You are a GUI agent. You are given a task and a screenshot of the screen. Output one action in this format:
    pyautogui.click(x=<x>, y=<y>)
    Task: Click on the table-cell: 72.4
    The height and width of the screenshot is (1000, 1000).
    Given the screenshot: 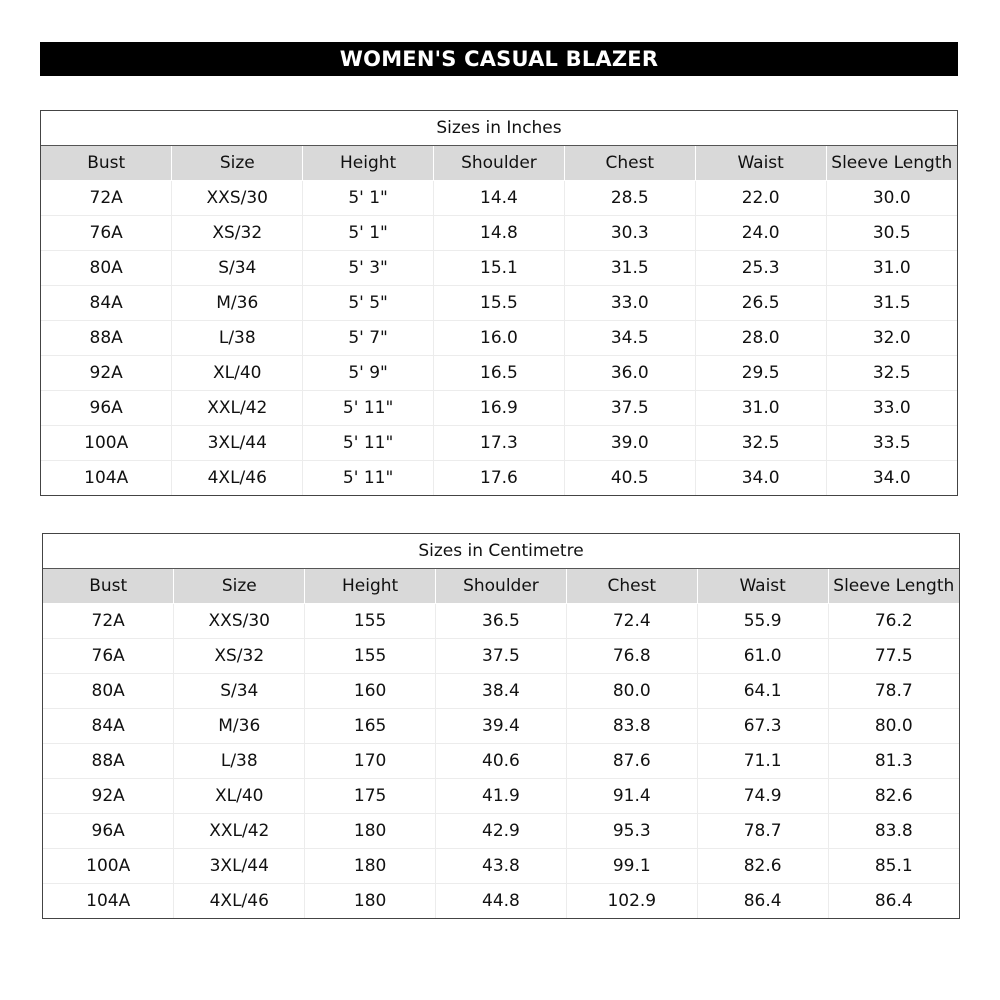 What is the action you would take?
    pyautogui.click(x=631, y=621)
    